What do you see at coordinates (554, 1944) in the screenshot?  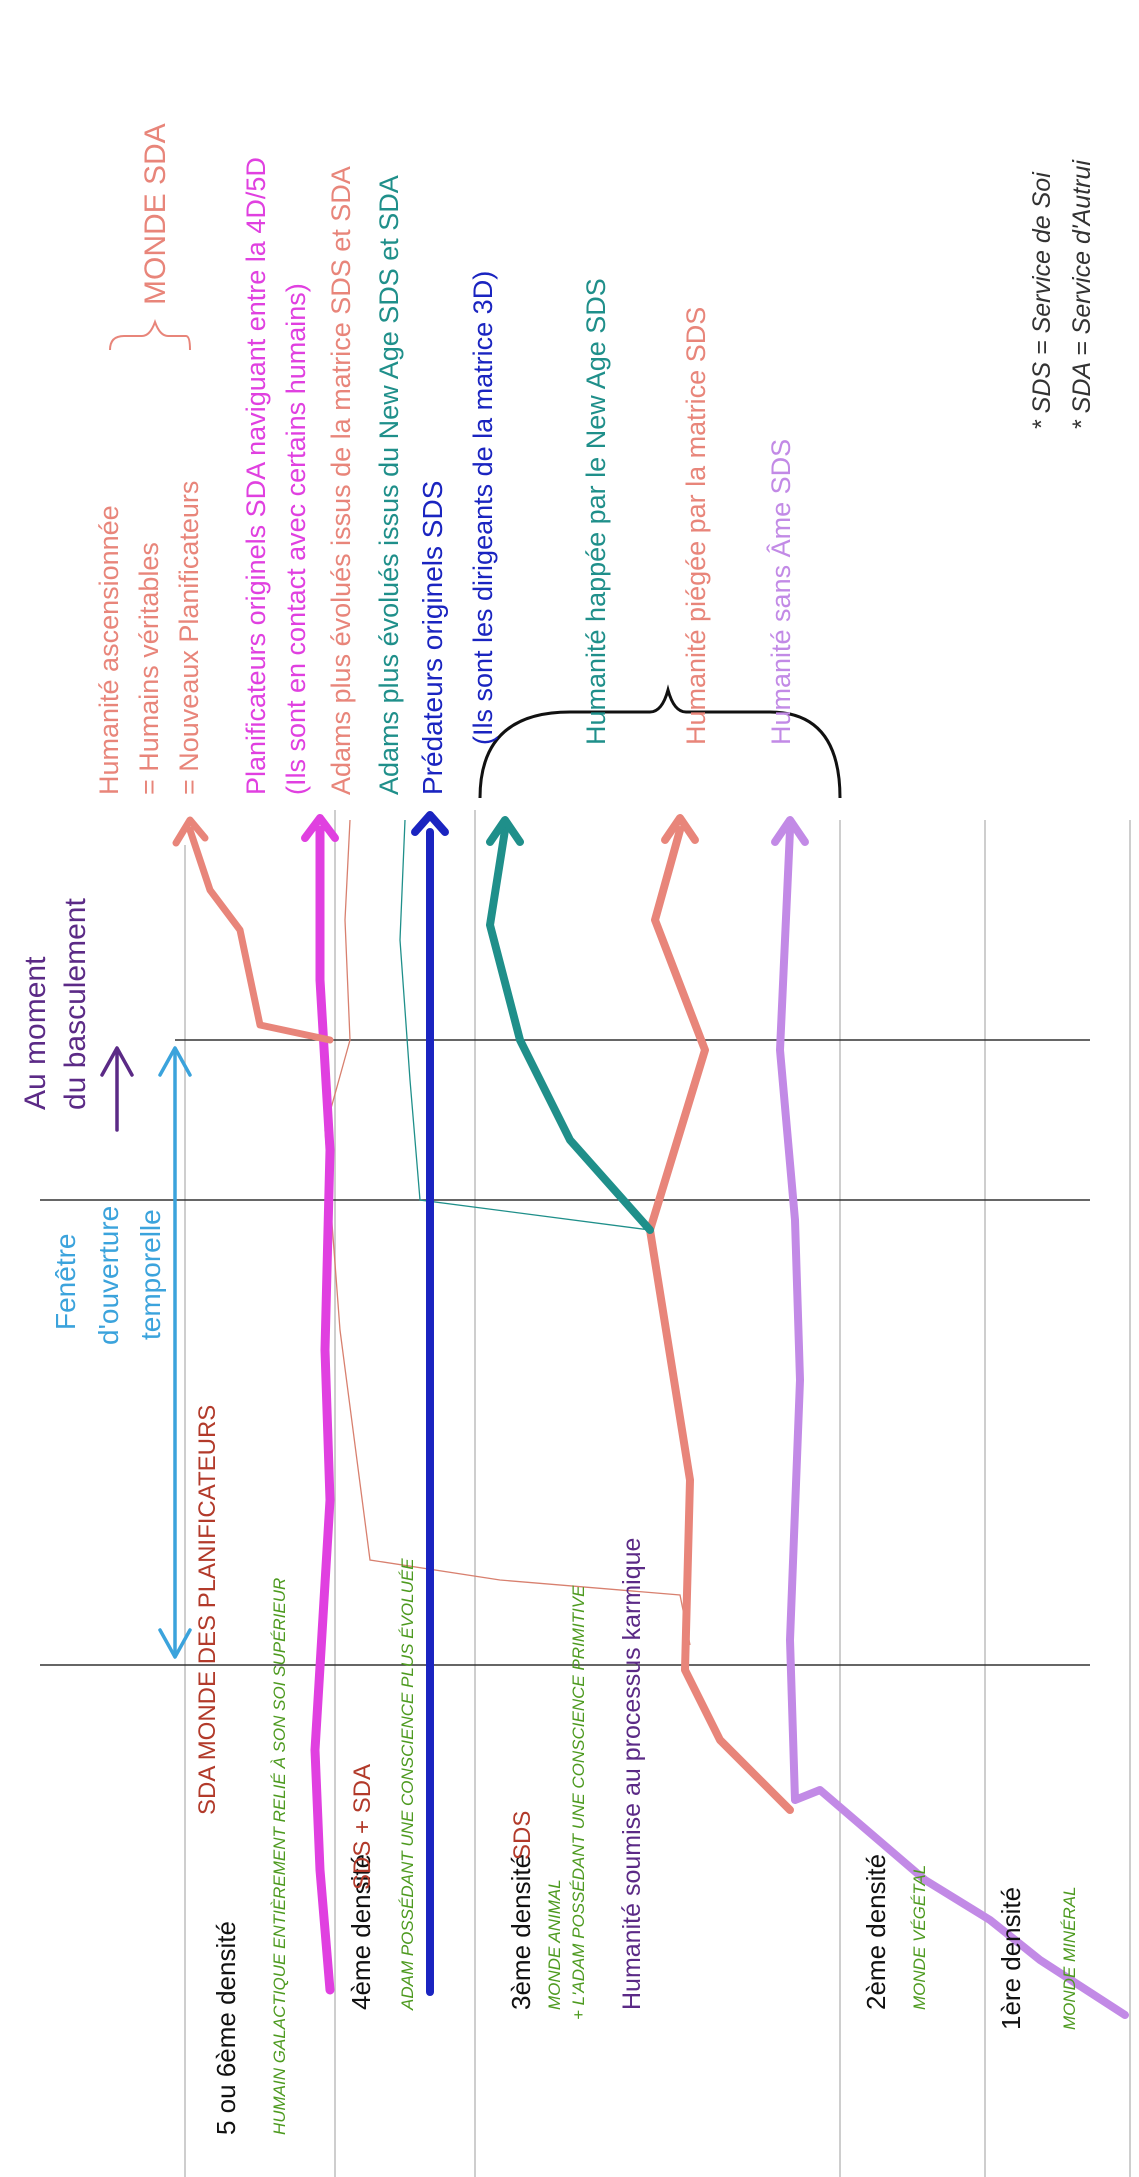 I see `level3-note1: MONDE ANIMAL` at bounding box center [554, 1944].